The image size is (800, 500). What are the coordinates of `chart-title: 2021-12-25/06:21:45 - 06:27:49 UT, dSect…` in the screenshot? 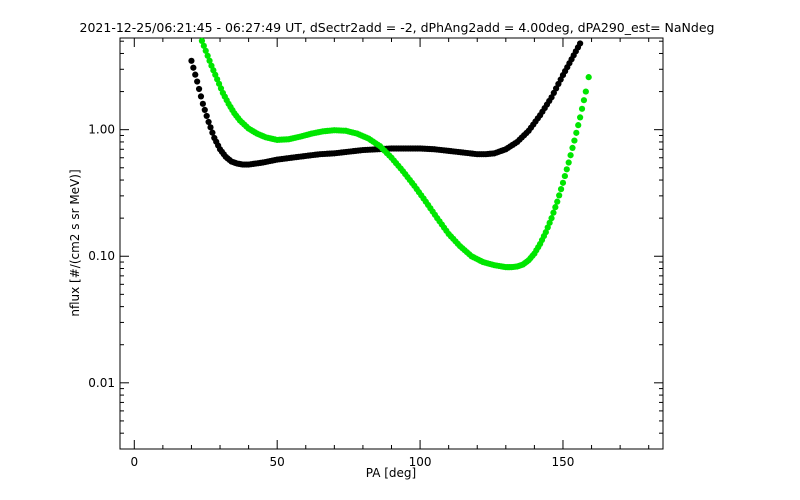 It's located at (397, 27).